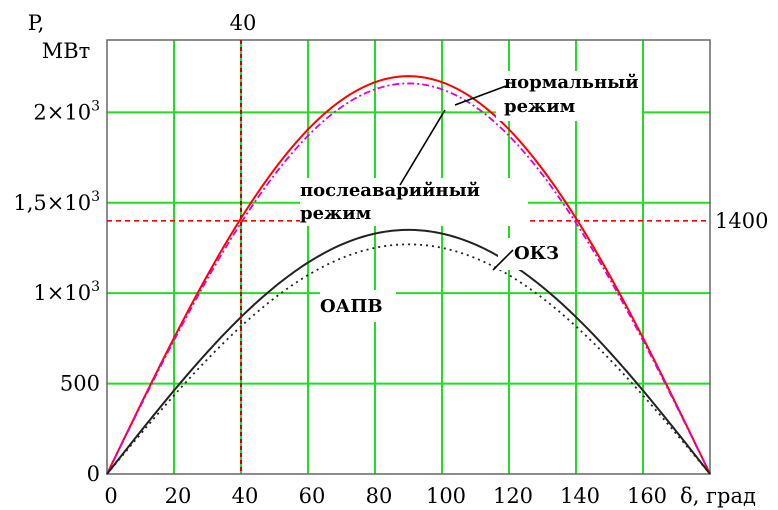 This screenshot has height=510, width=778. Describe the element at coordinates (36, 23) in the screenshot. I see `y-axis-label: P,` at that location.